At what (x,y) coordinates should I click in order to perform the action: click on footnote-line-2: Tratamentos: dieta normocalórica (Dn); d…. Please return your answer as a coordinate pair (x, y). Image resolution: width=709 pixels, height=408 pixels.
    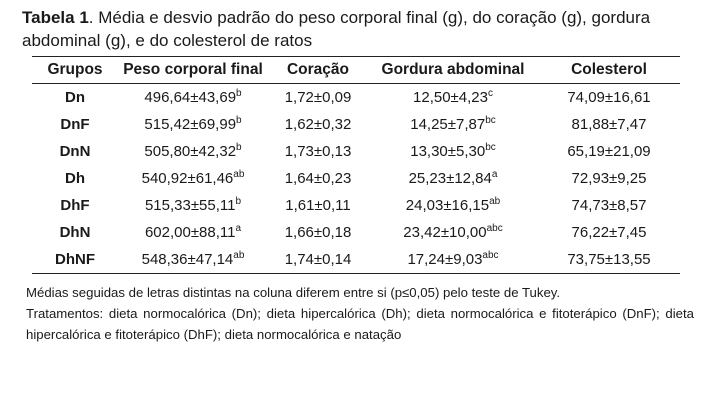
    Looking at the image, I should click on (360, 324).